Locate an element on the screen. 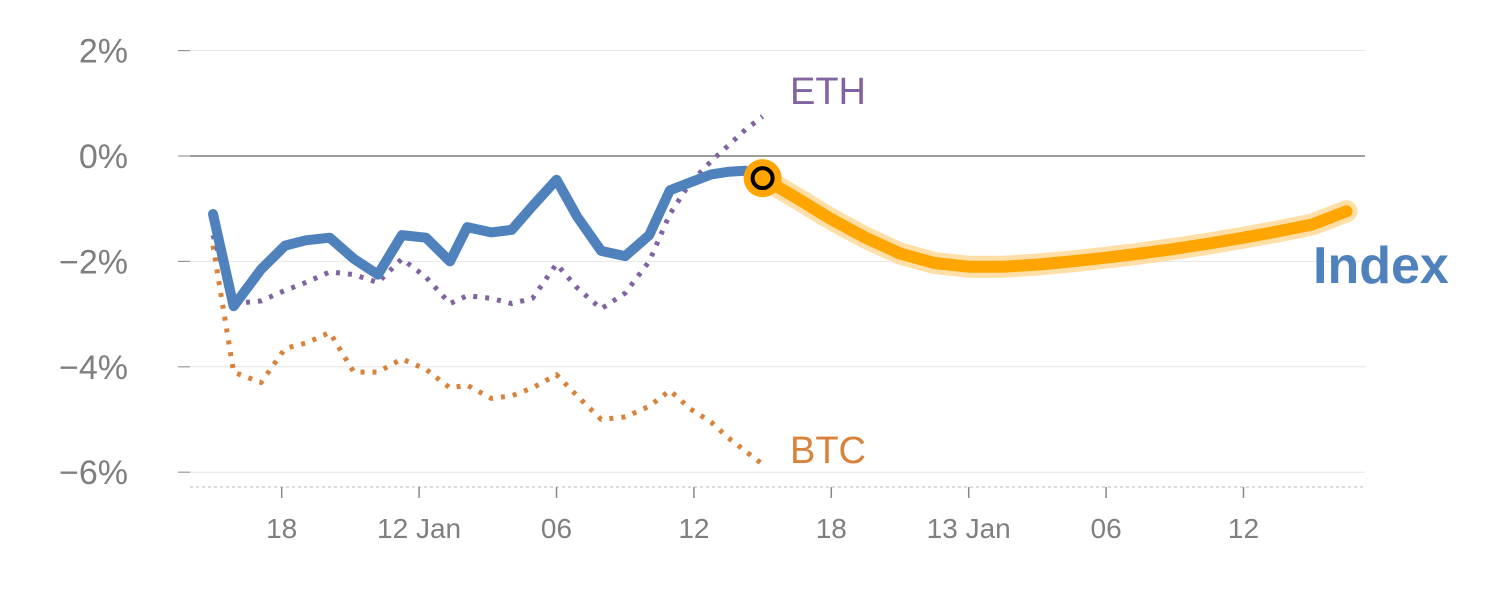 Image resolution: width=1500 pixels, height=600 pixels. index-series-label: Index is located at coordinates (1381, 266).